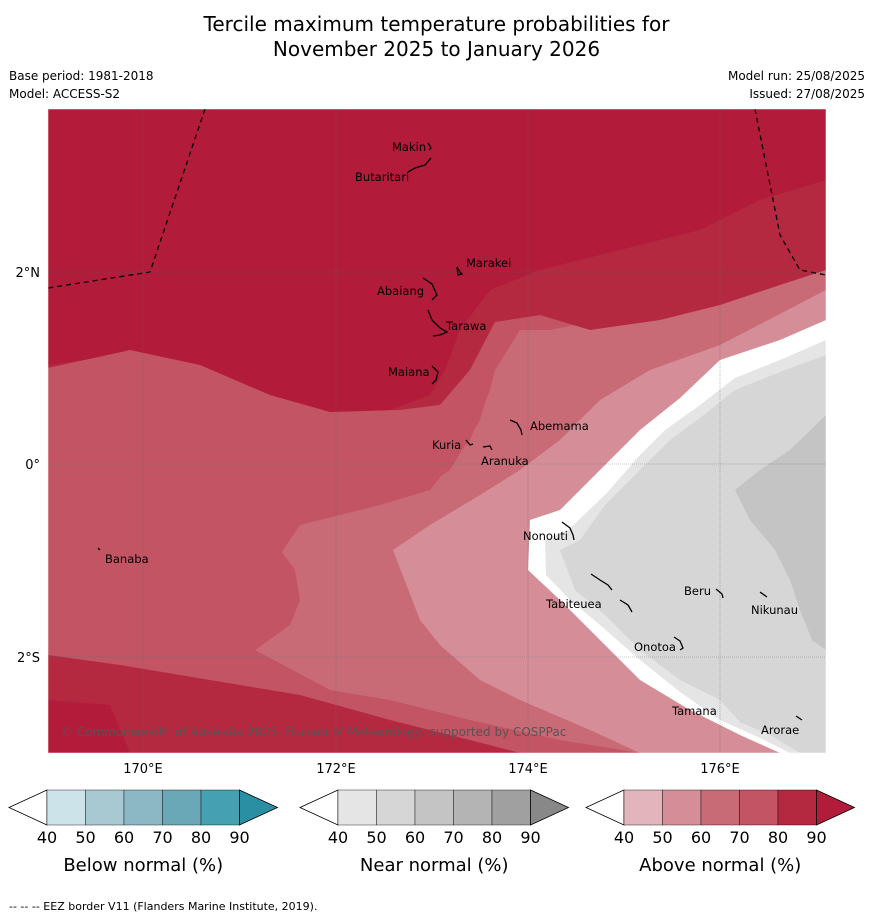 The height and width of the screenshot is (919, 873). What do you see at coordinates (528, 769) in the screenshot?
I see `lon-label-174e: 174°E` at bounding box center [528, 769].